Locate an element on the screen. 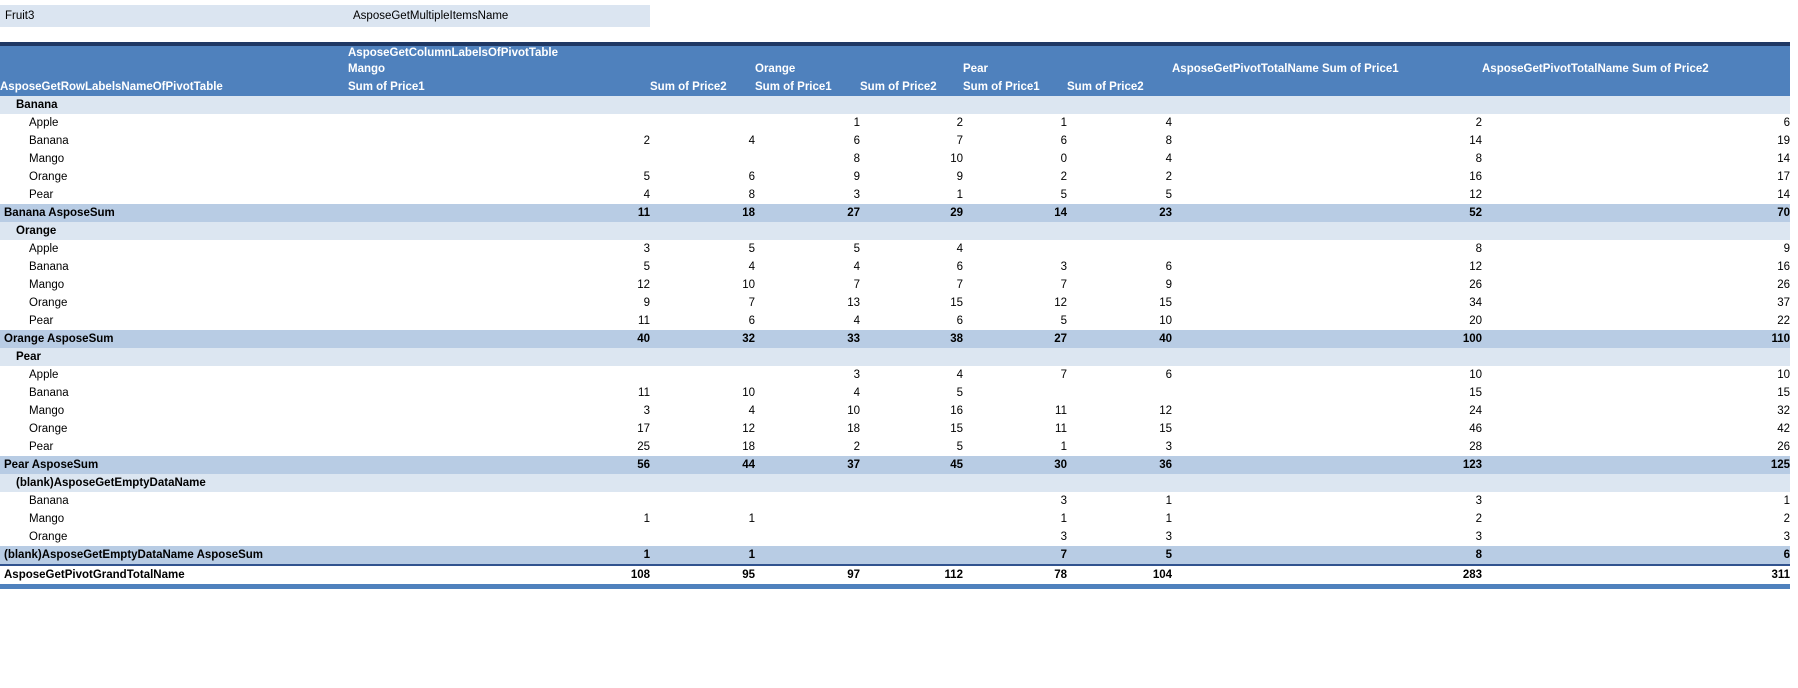  value-cell: 18 is located at coordinates (853, 429).